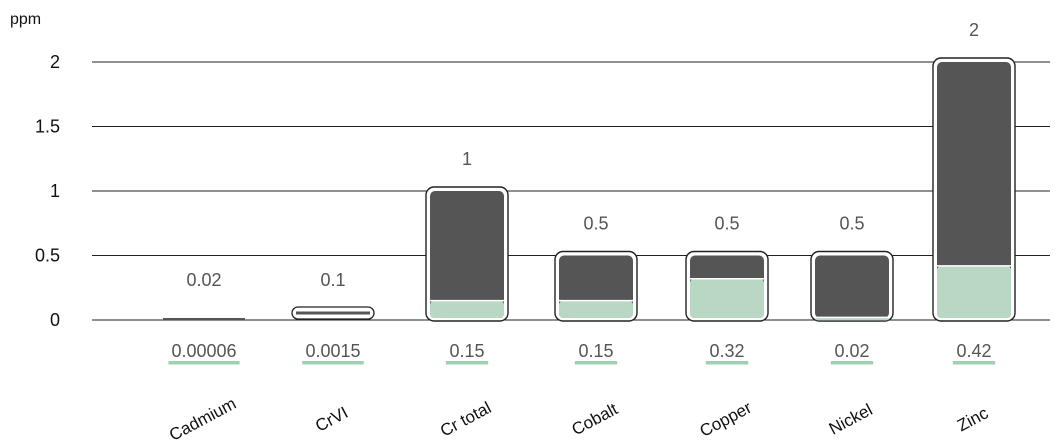 The image size is (1057, 446). What do you see at coordinates (202, 419) in the screenshot?
I see `x-category-label: Cadmium` at bounding box center [202, 419].